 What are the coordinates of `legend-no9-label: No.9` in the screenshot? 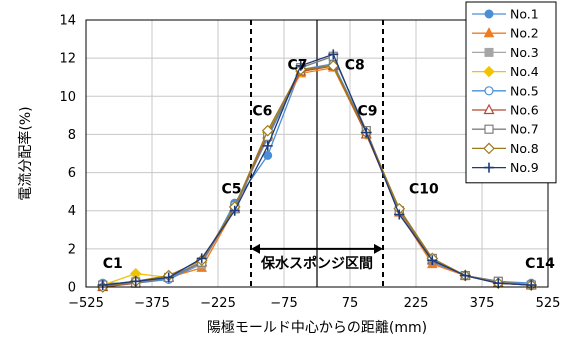 It's located at (524, 167).